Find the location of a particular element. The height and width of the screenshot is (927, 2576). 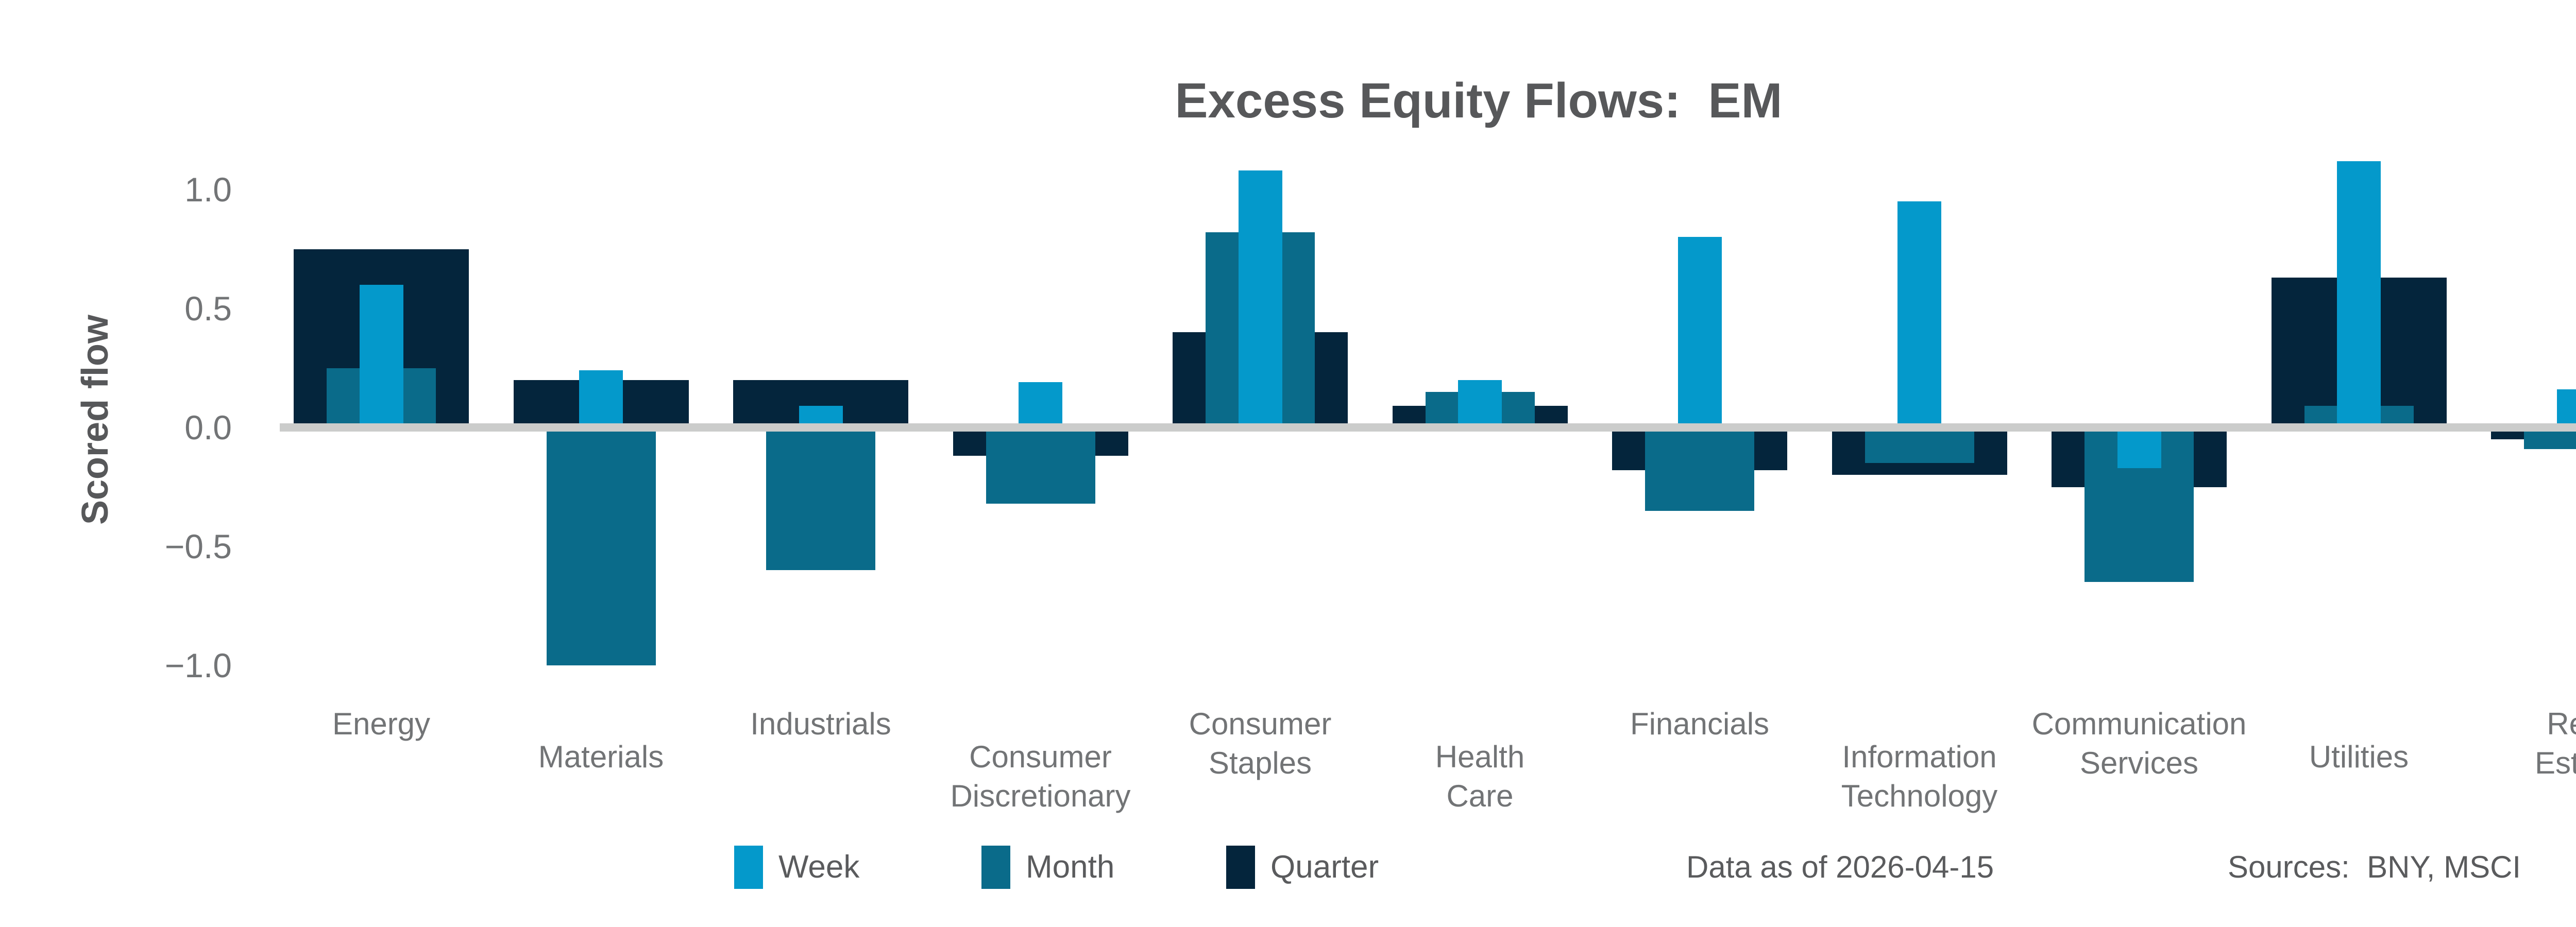

legend-item-month: Month is located at coordinates (1047, 867).